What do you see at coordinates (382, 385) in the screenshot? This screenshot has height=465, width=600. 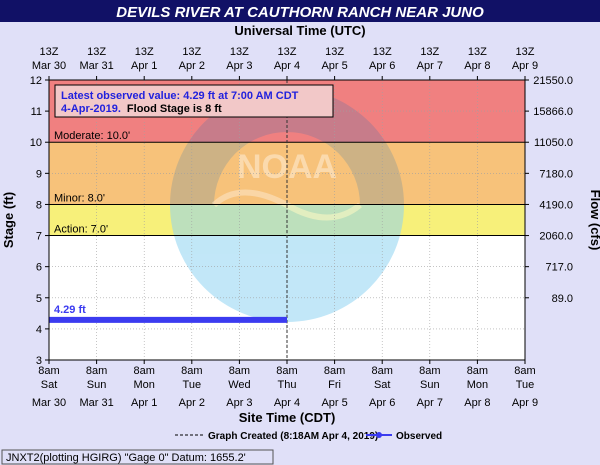 I see `cdt-tick-day-7: Sat` at bounding box center [382, 385].